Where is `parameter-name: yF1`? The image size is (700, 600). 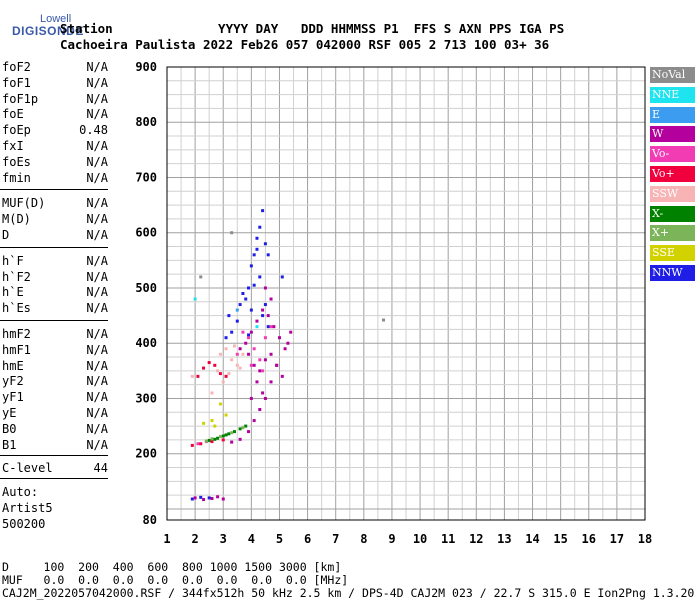
parameter-name: yF1 is located at coordinates (13, 397).